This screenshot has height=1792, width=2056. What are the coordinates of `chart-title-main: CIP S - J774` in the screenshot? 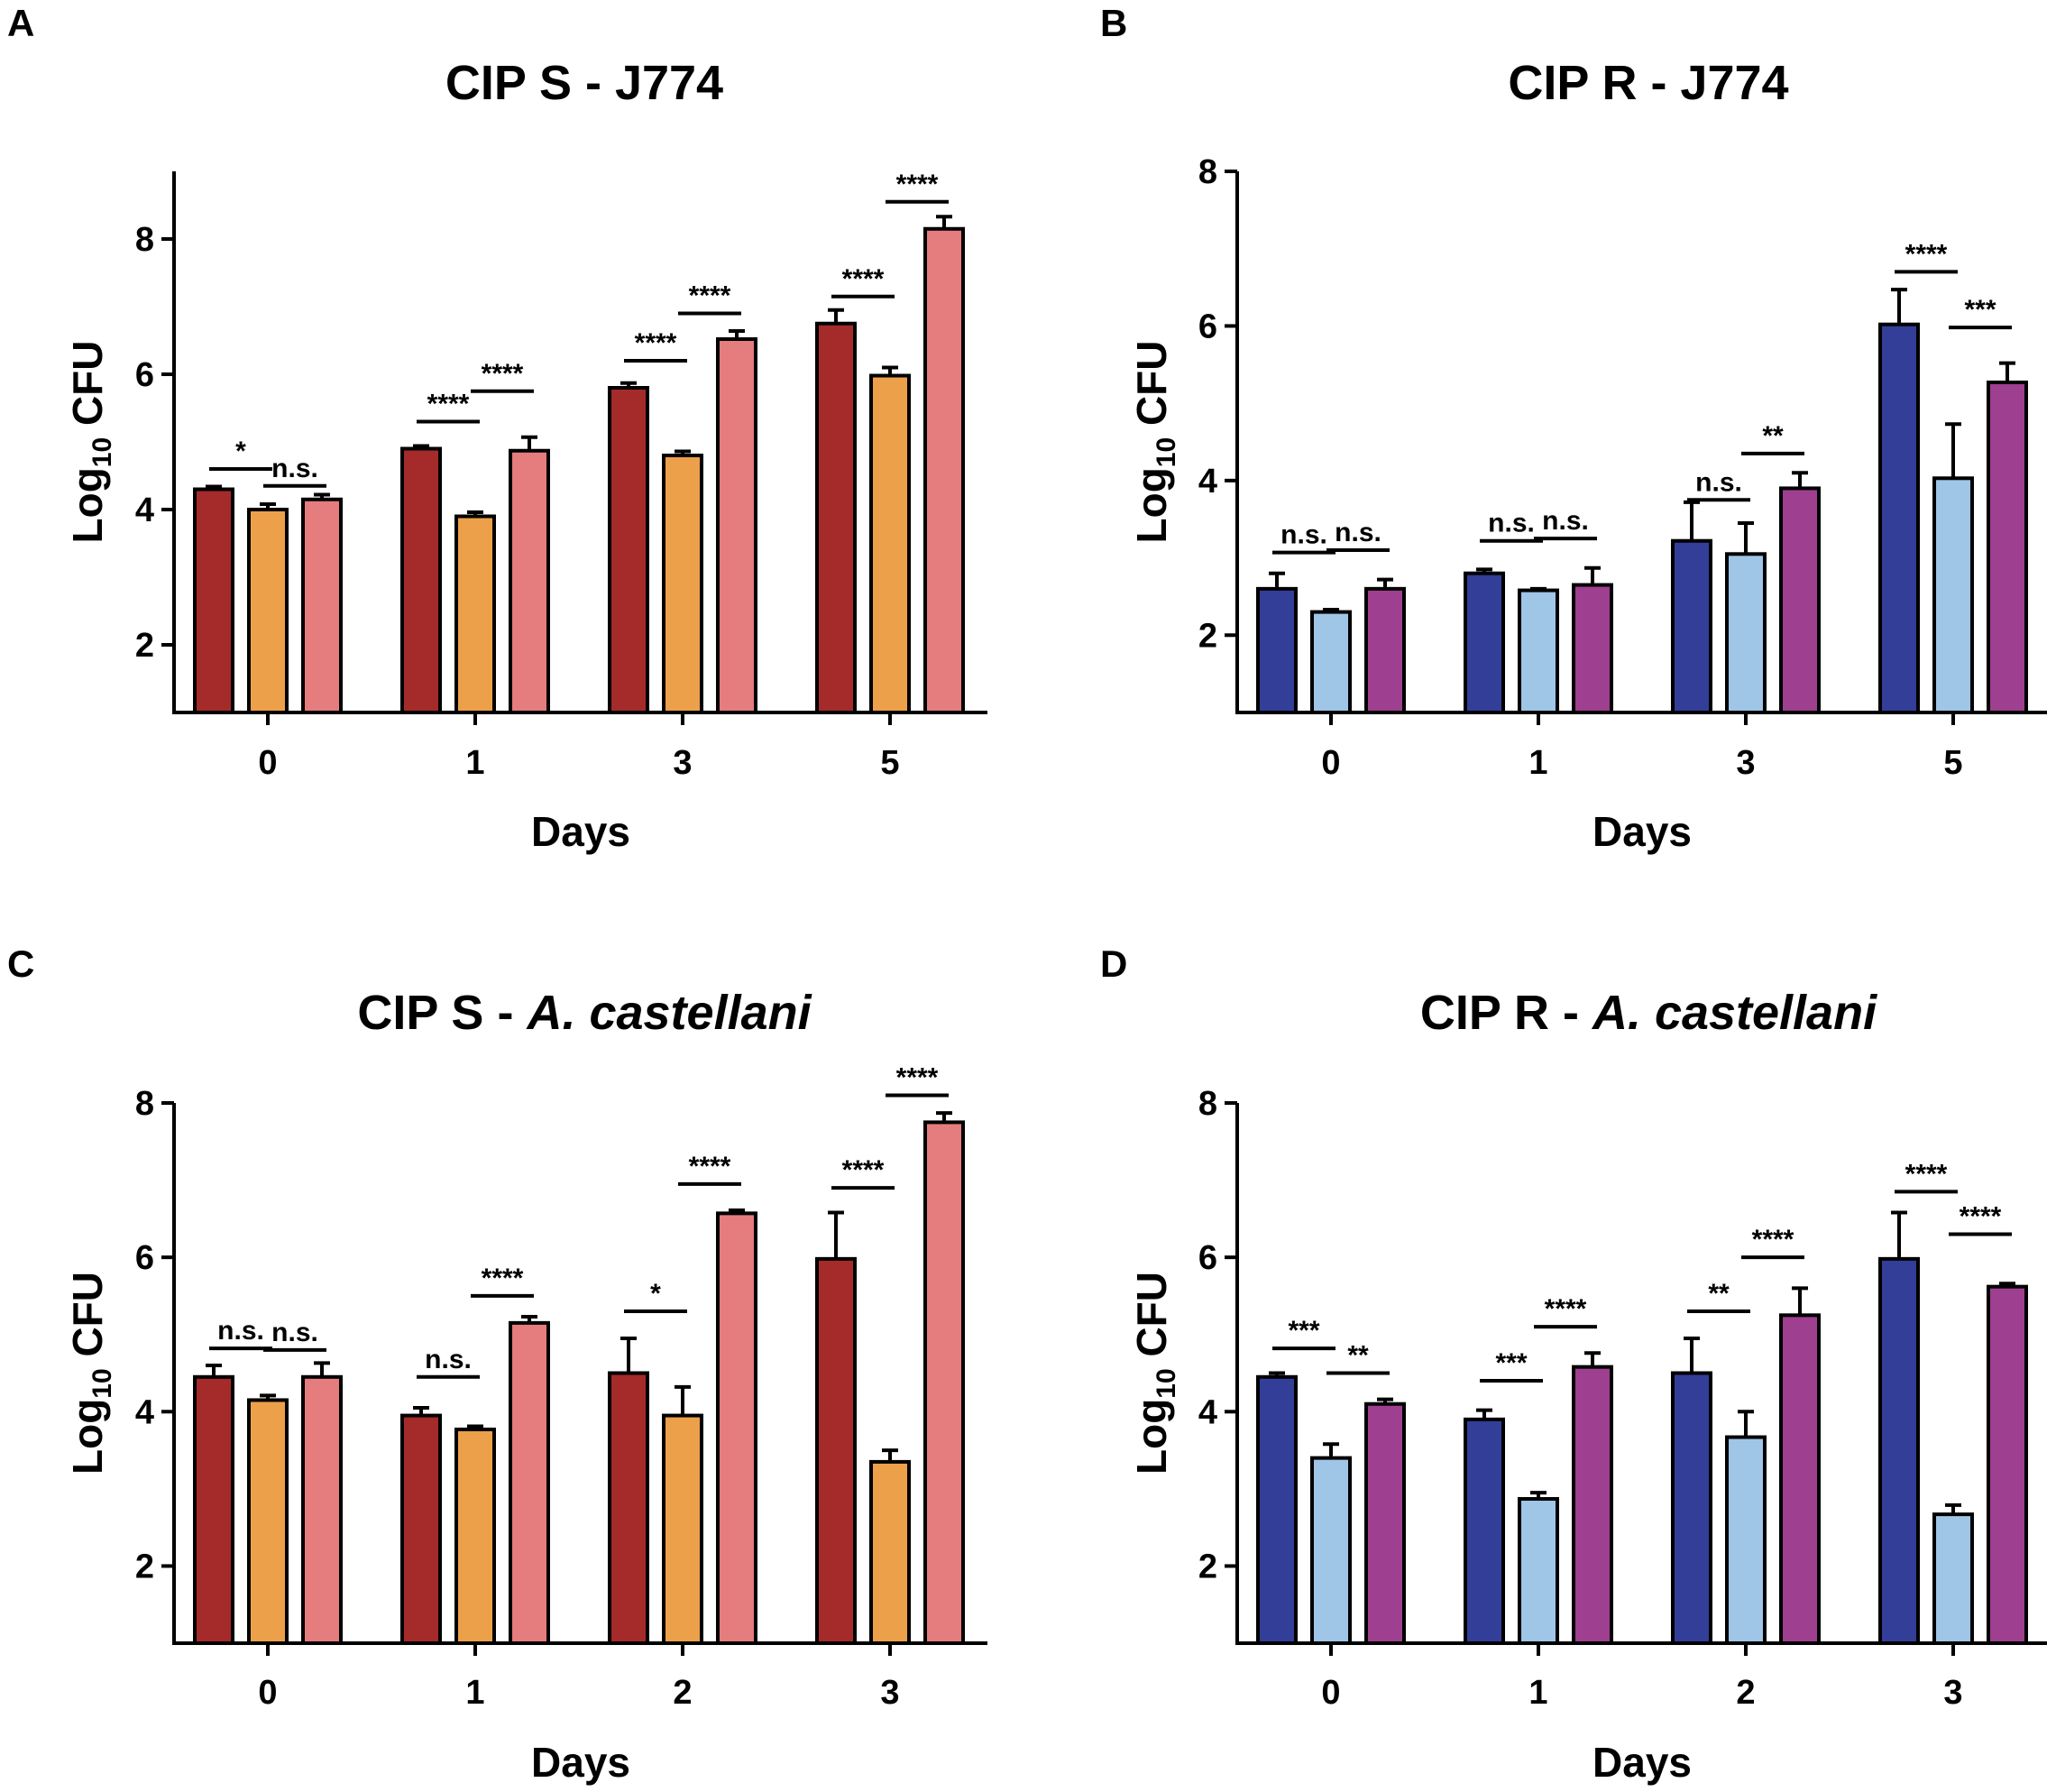 It's located at (584, 83).